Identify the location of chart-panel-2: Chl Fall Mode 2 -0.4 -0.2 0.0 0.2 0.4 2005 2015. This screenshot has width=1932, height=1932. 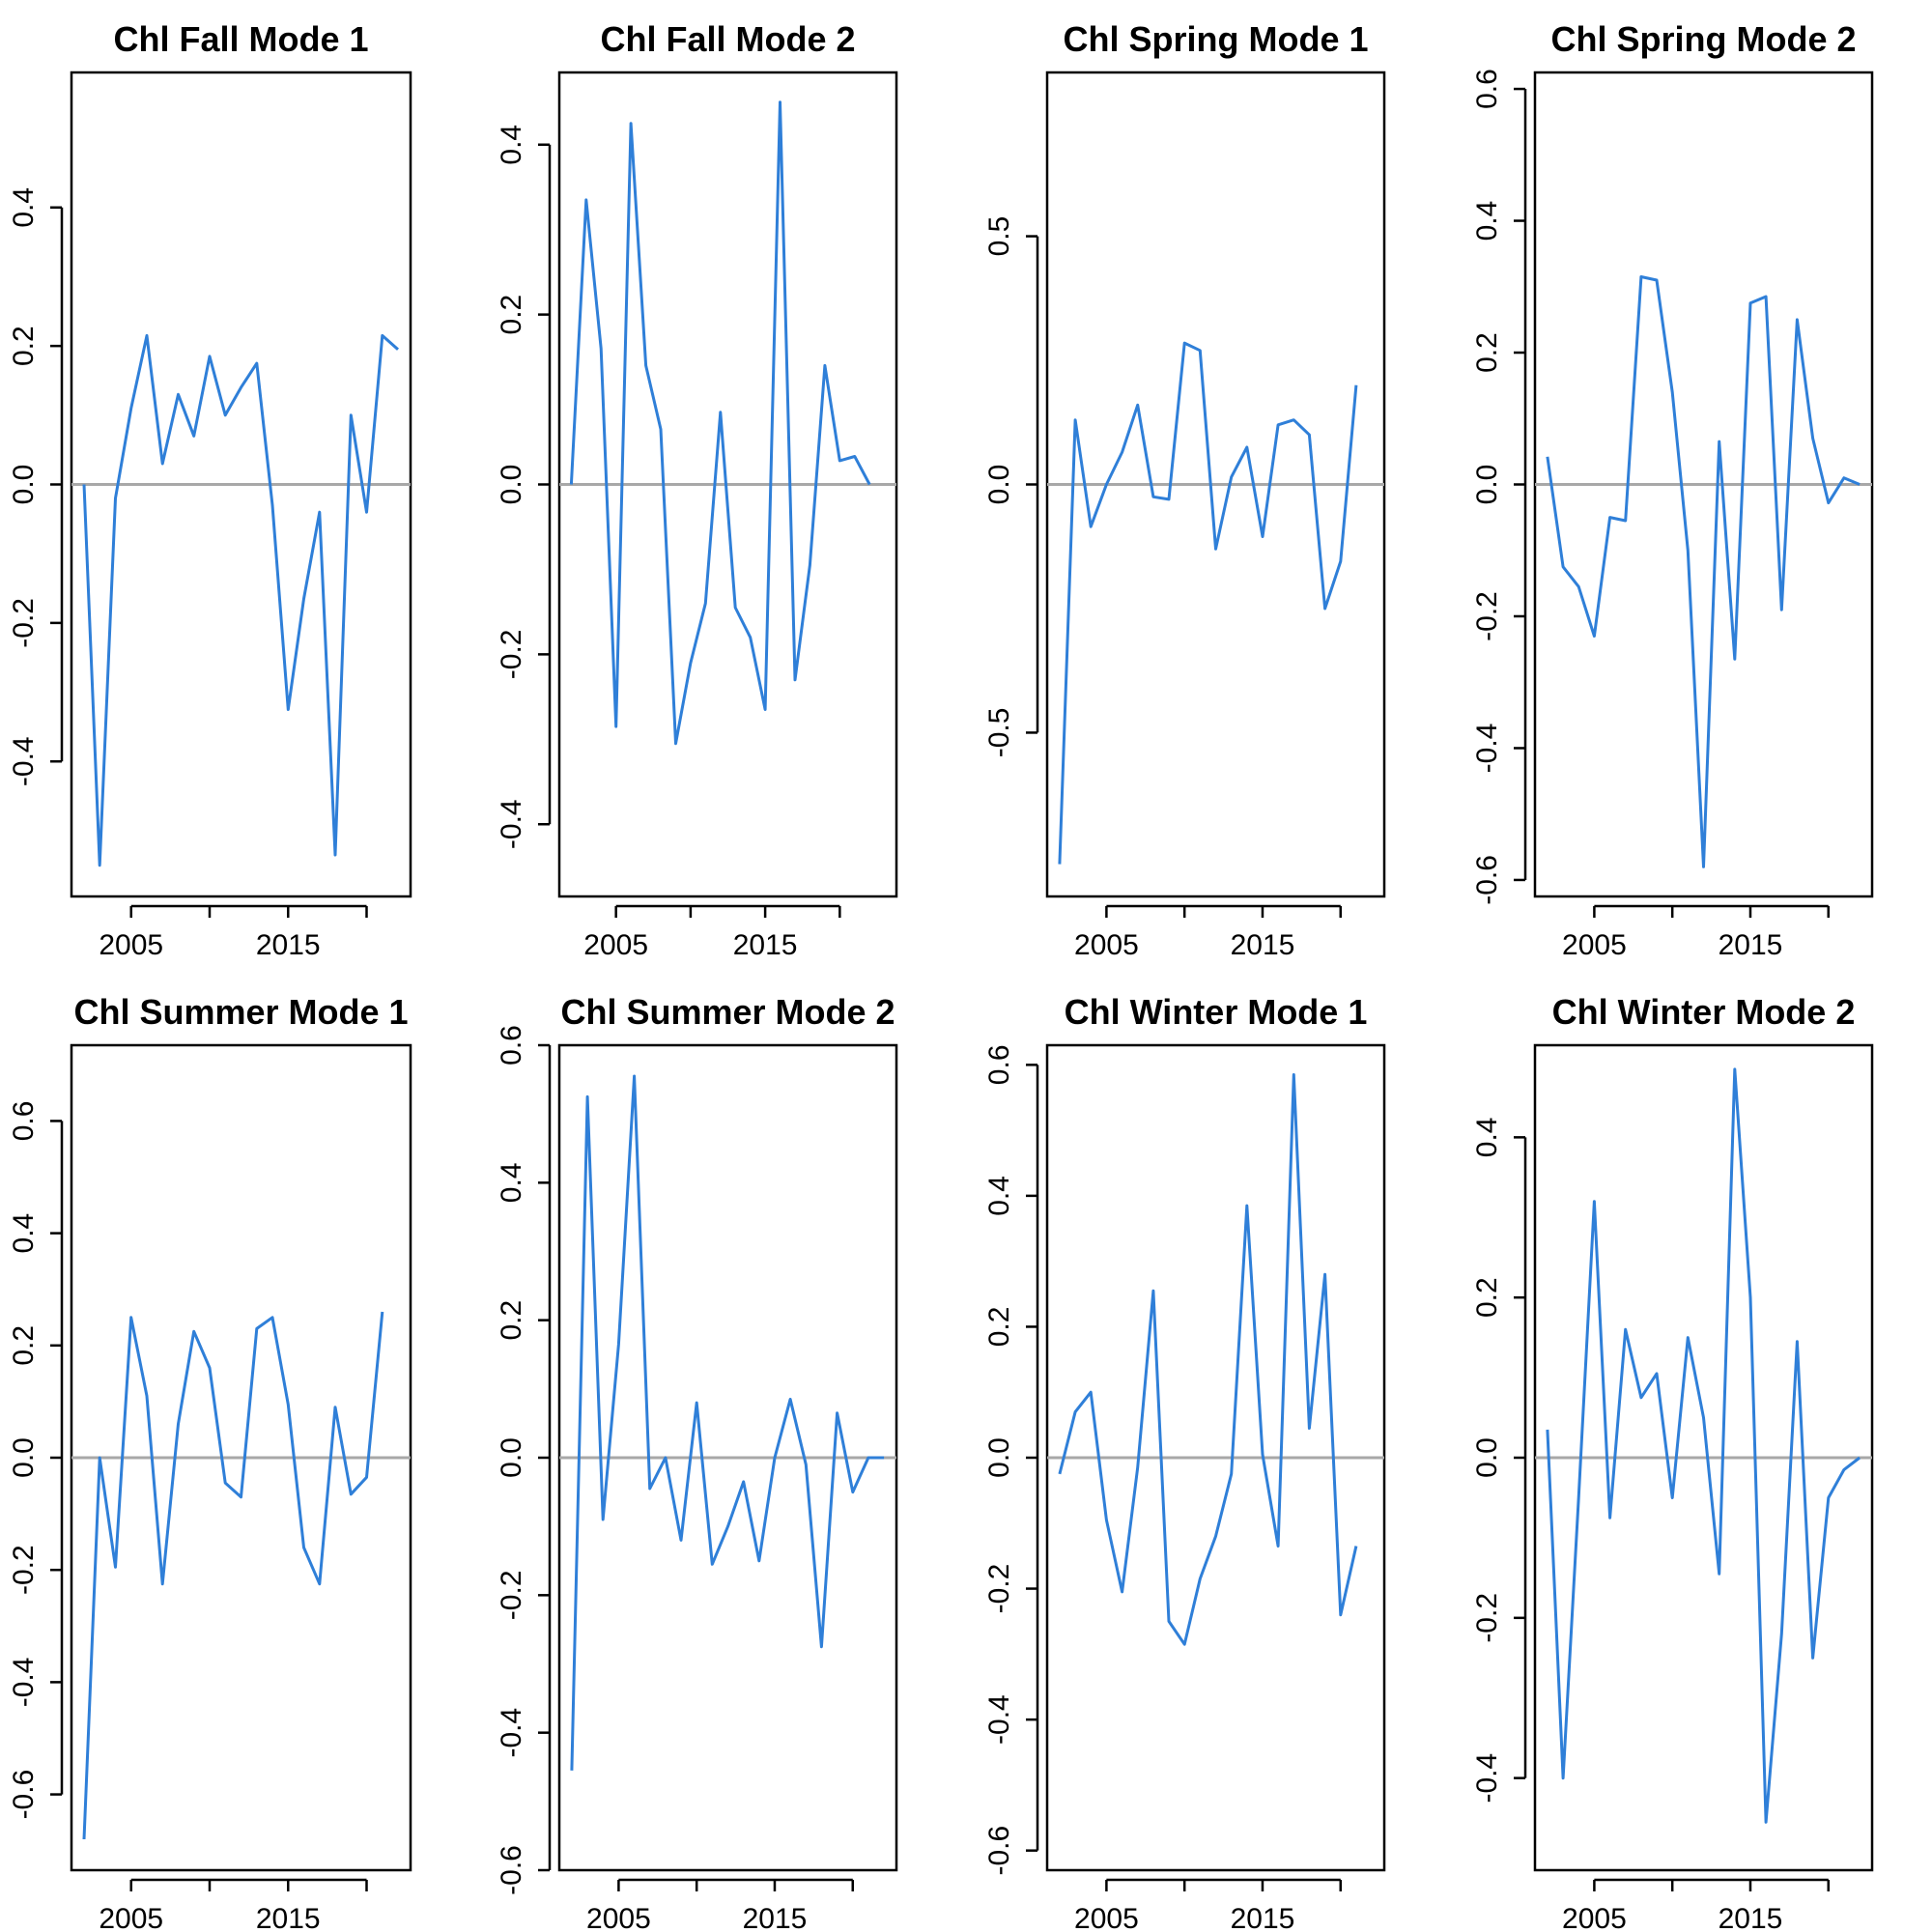
(697, 490).